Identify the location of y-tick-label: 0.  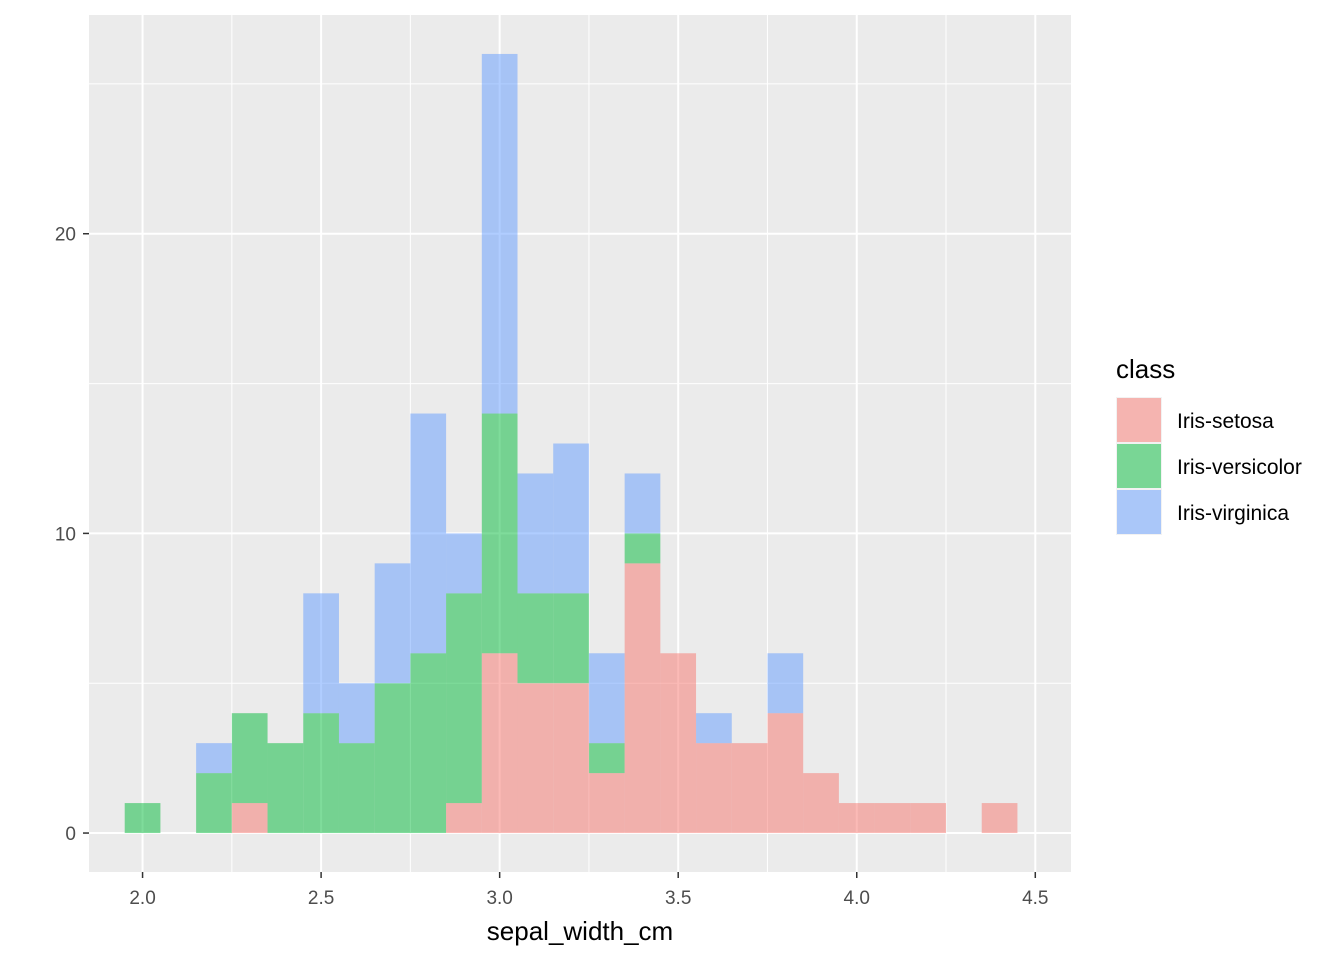
(70, 834).